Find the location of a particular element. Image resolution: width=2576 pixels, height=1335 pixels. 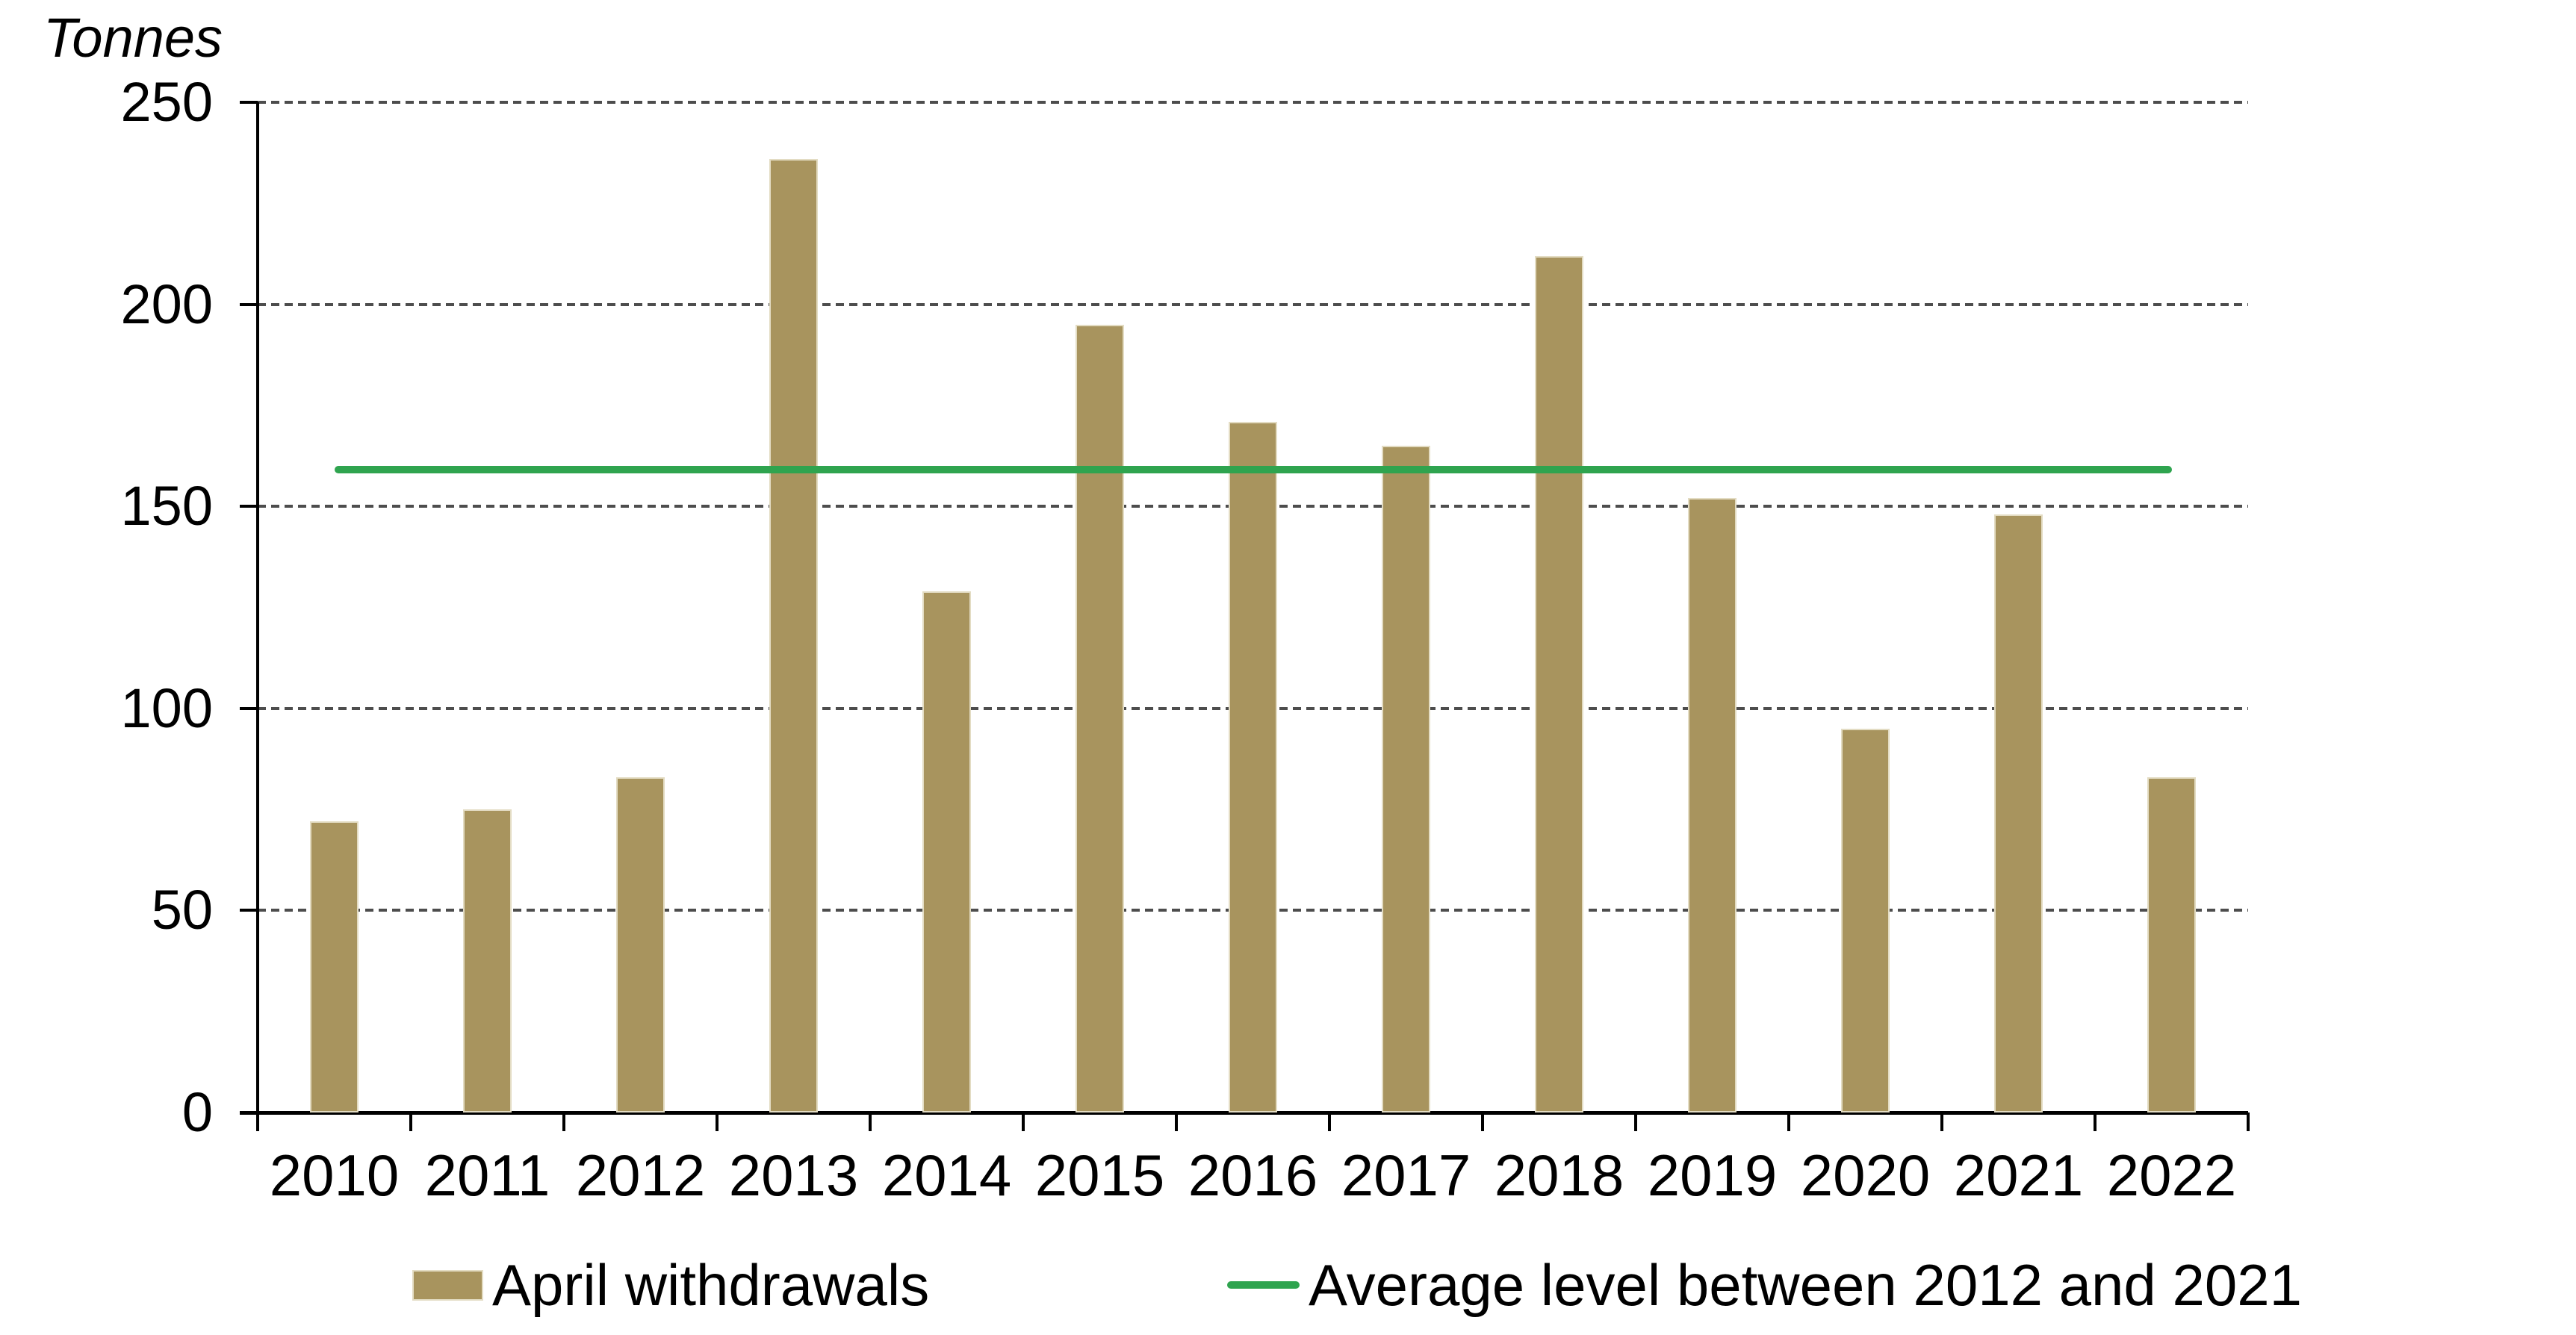

y-tick-label-250: 250 is located at coordinates (167, 102).